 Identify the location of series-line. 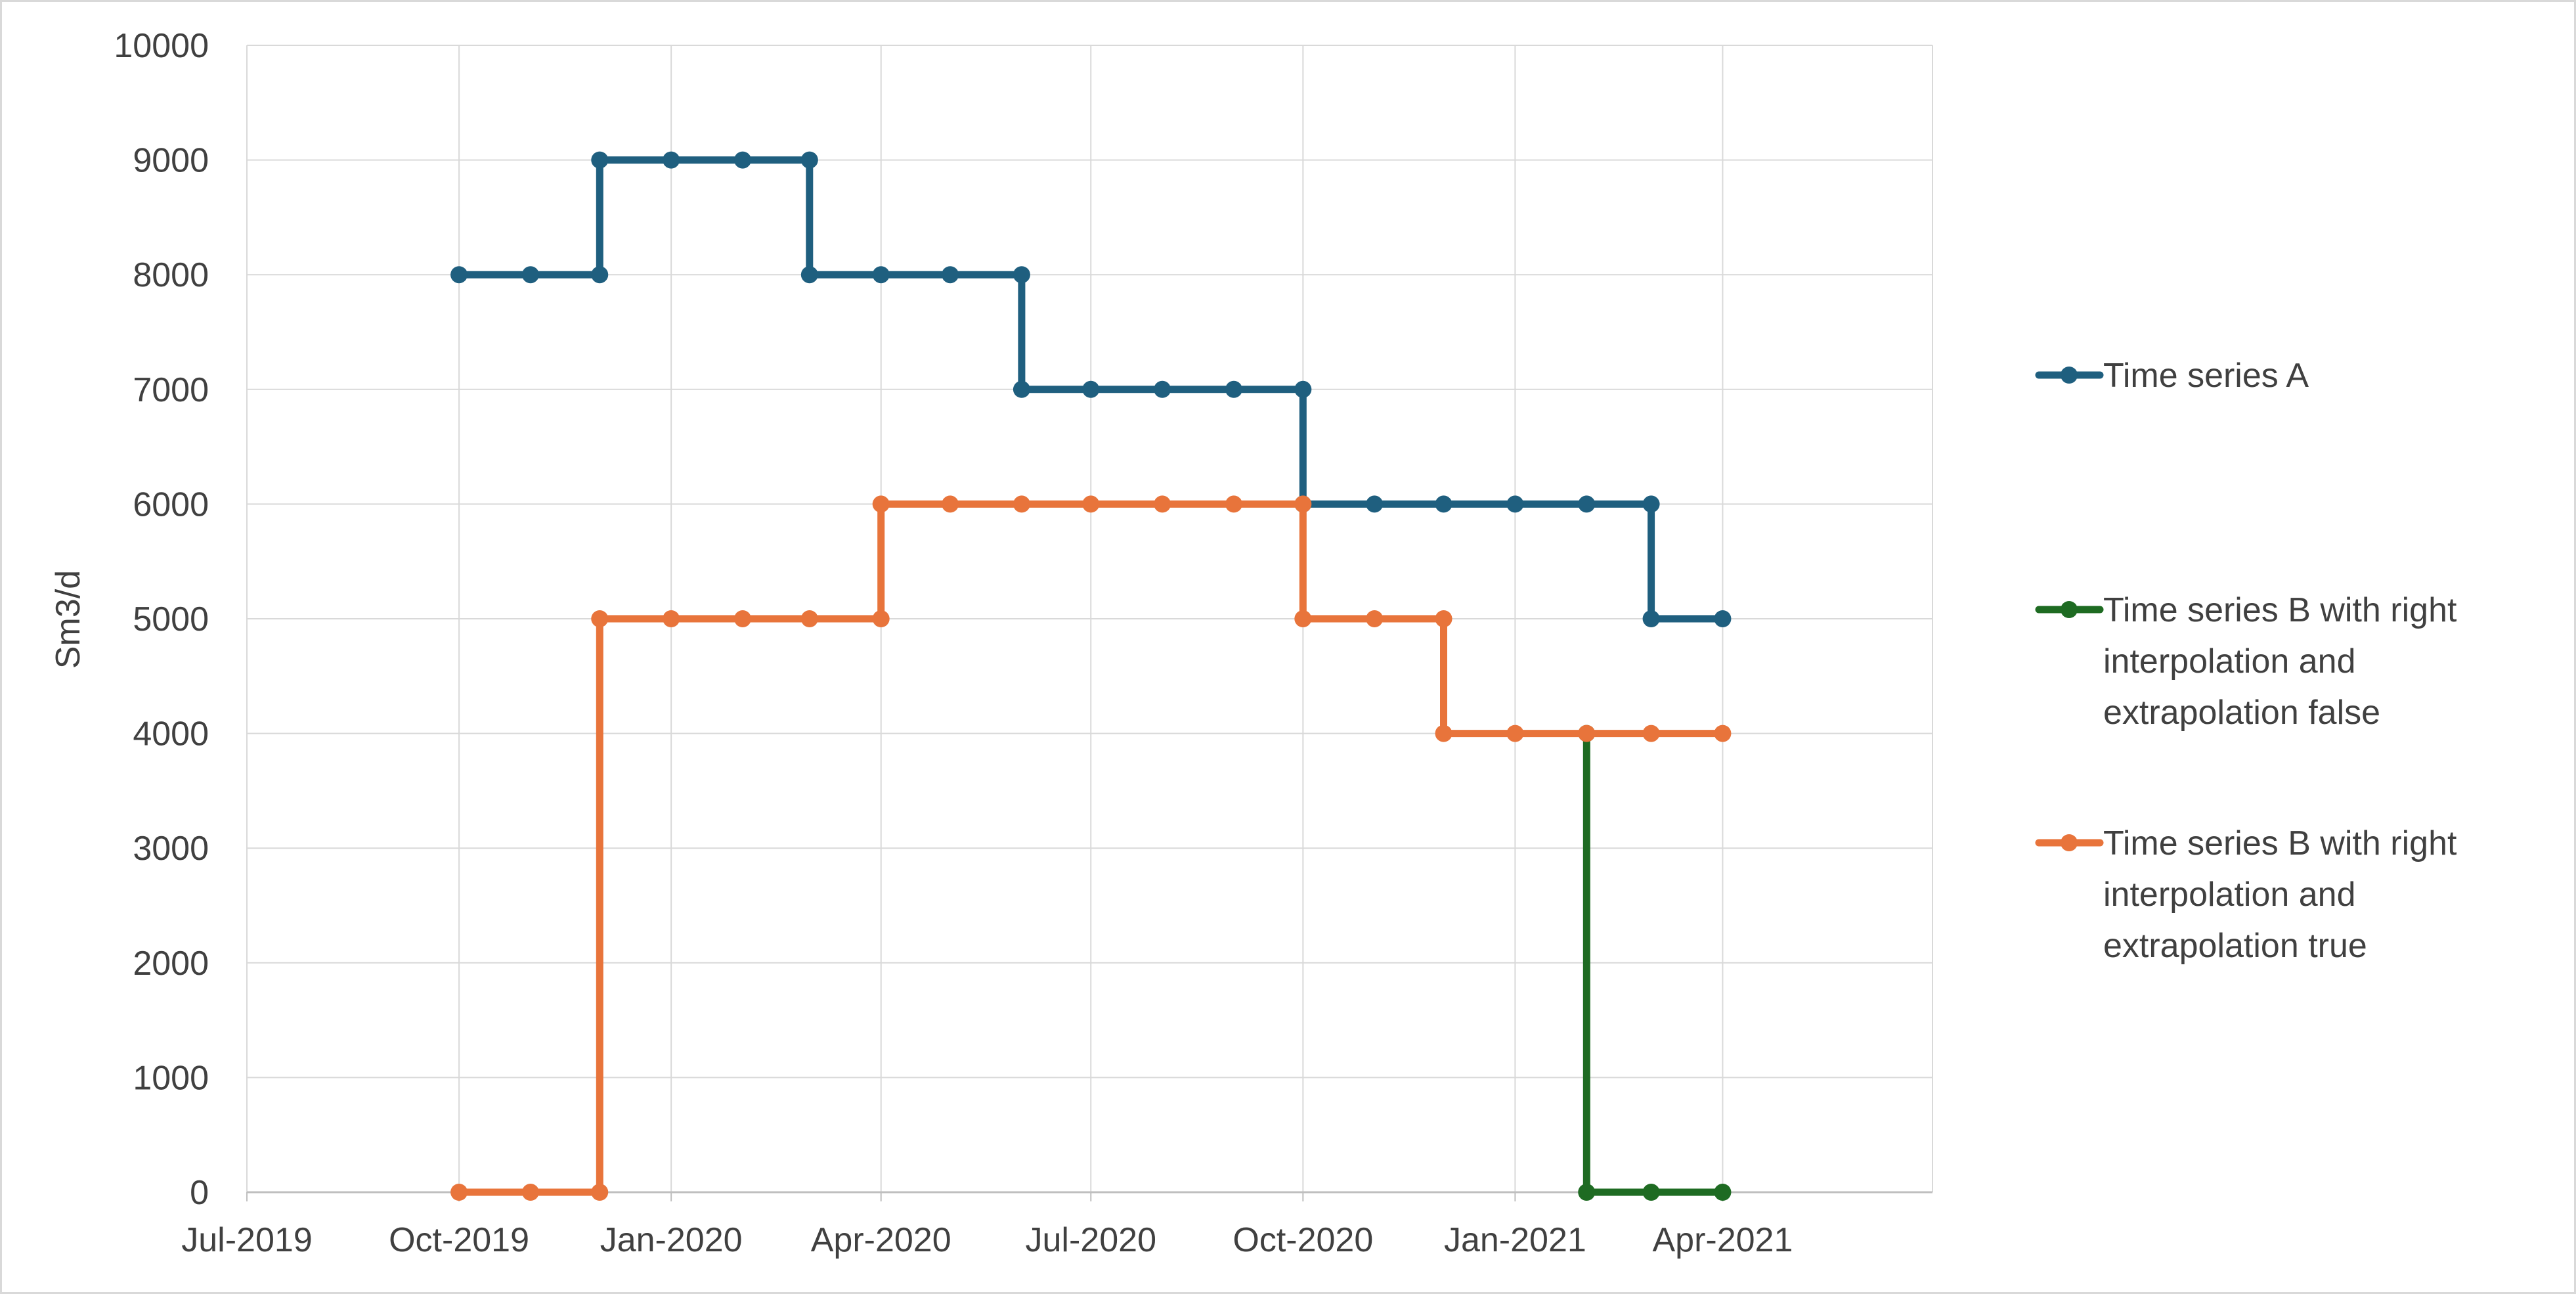
(1655, 963).